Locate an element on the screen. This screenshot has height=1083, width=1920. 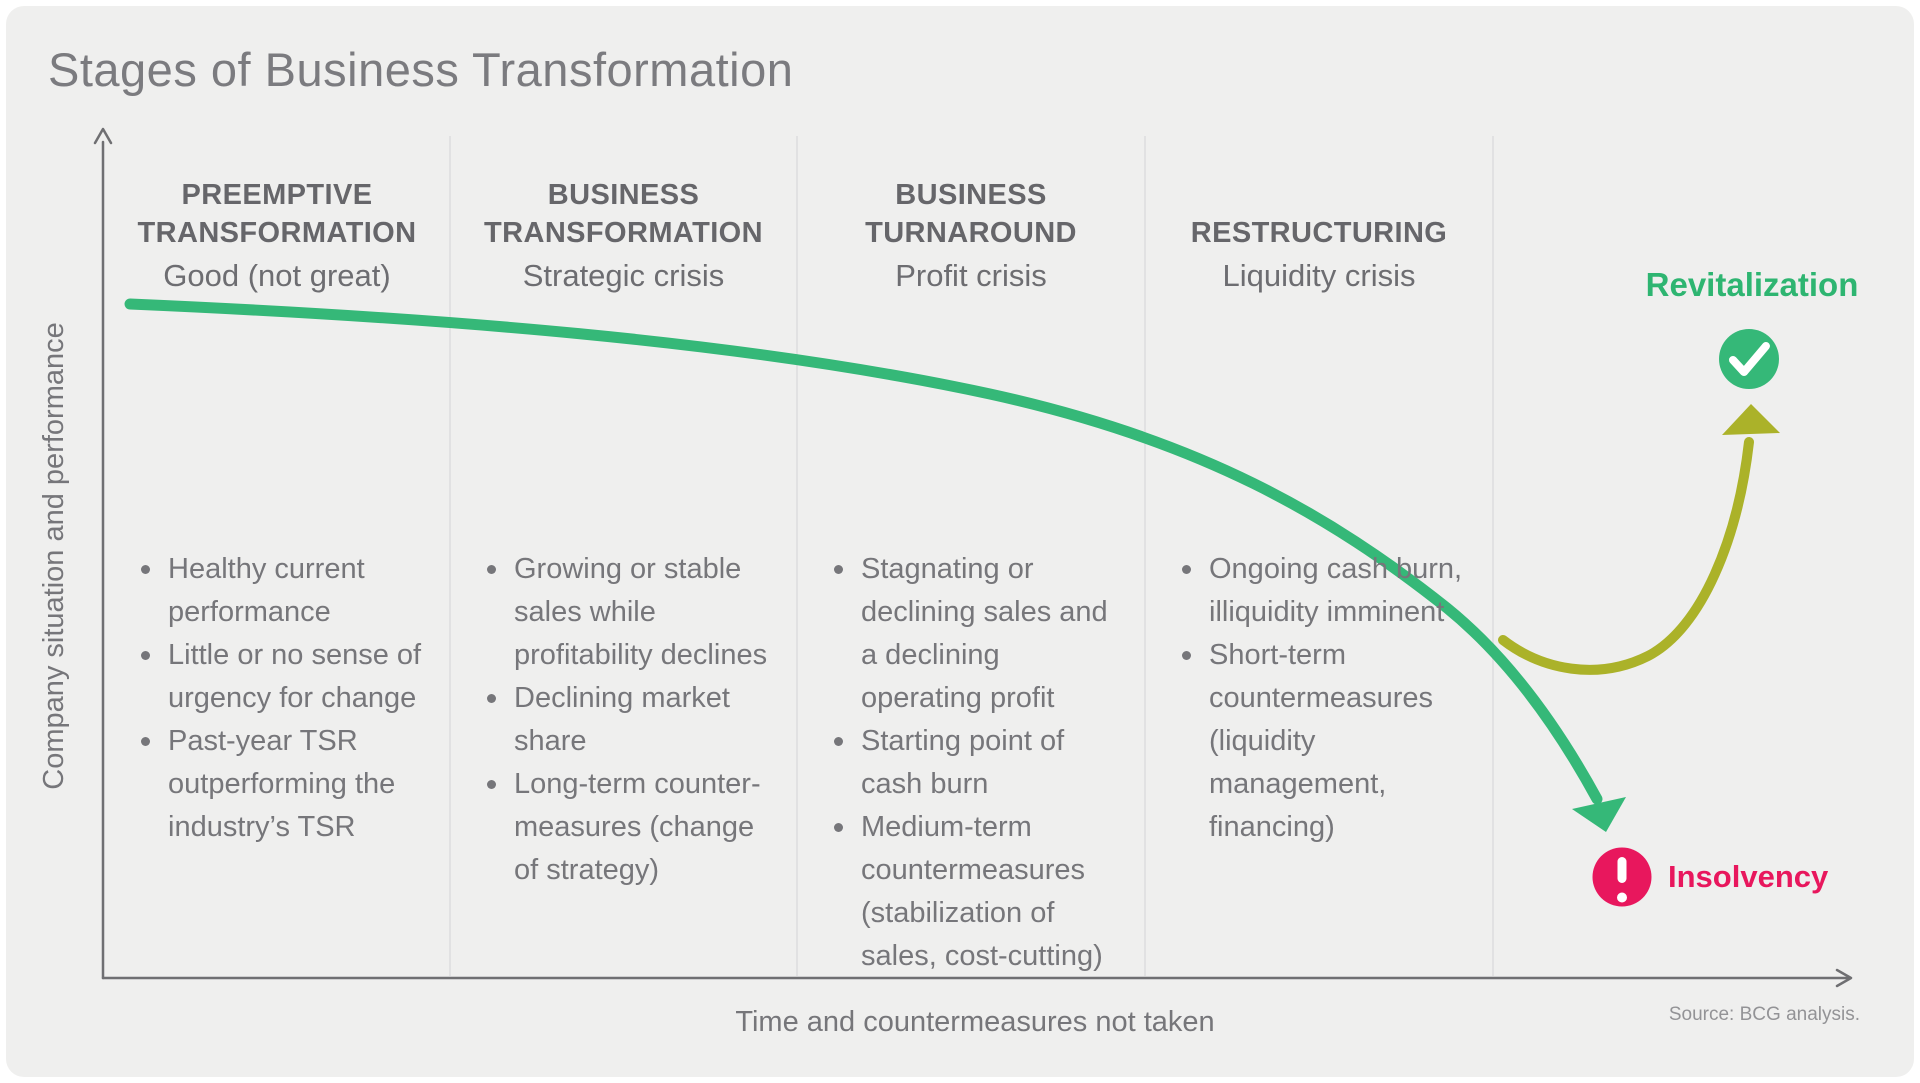
column-header: BUSINESS TURNAROUND is located at coordinates (971, 212).